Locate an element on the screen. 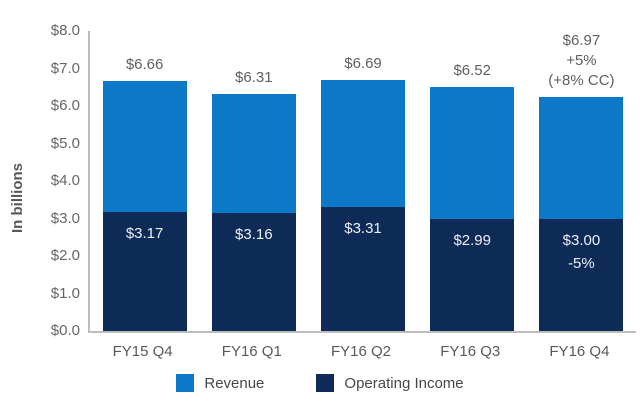 The height and width of the screenshot is (407, 640). x-axis: FY15 Q4 FY16 Q1 FY16 Q2 FY16 Q3 FY16 Q4 is located at coordinates (361, 351).